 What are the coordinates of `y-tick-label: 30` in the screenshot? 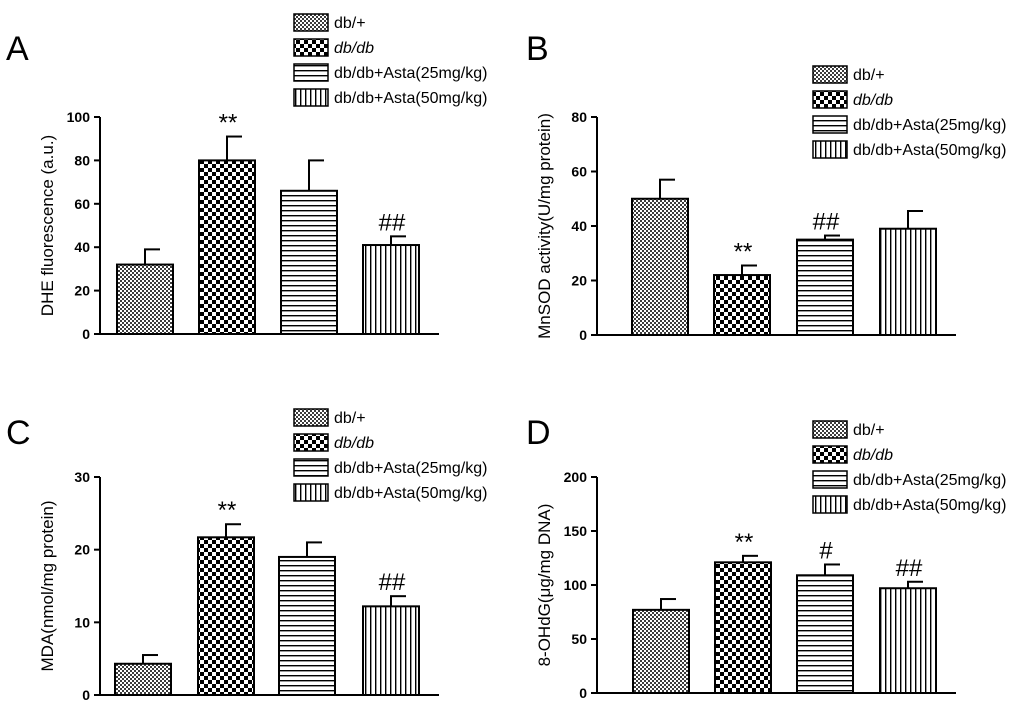 It's located at (82, 477).